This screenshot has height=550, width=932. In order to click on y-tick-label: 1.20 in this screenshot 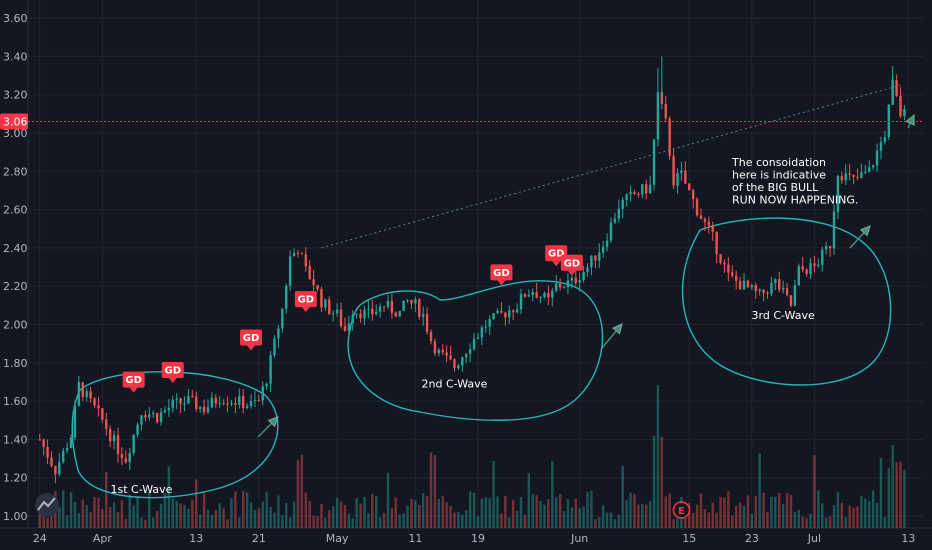, I will do `click(15, 478)`.